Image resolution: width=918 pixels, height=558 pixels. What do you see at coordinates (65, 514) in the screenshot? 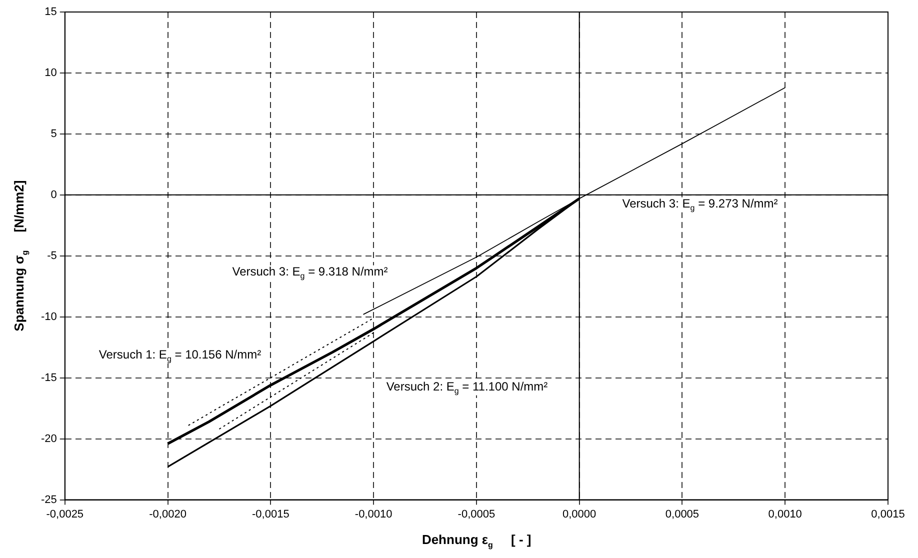
I see `x-tick-label: -0,0025` at bounding box center [65, 514].